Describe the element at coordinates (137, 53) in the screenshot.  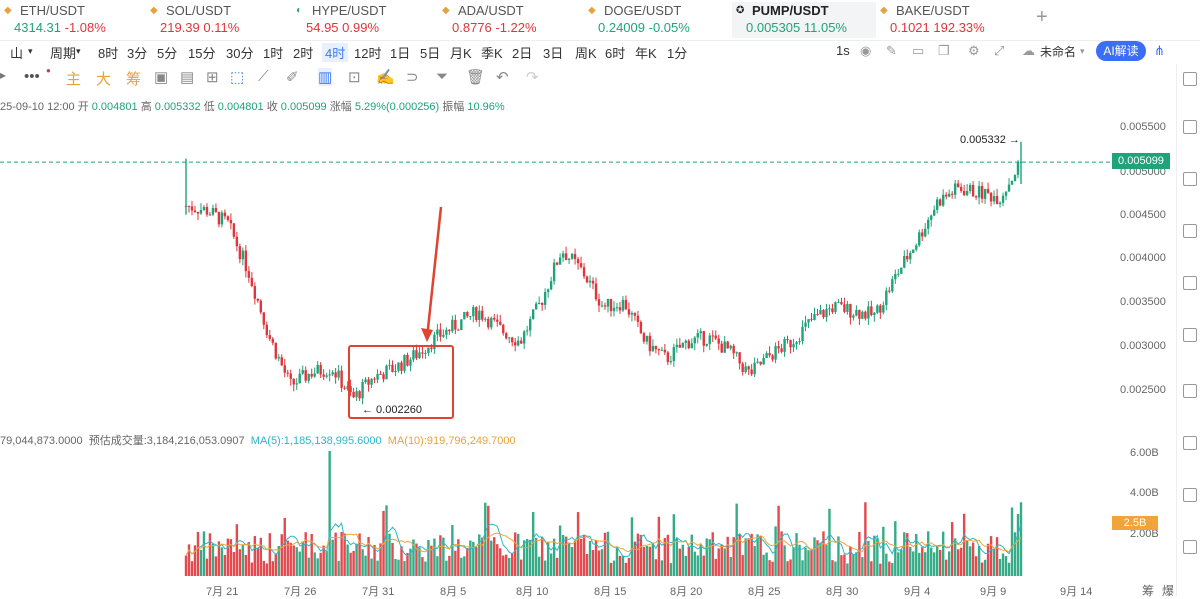
I see `interval-1: 3分` at that location.